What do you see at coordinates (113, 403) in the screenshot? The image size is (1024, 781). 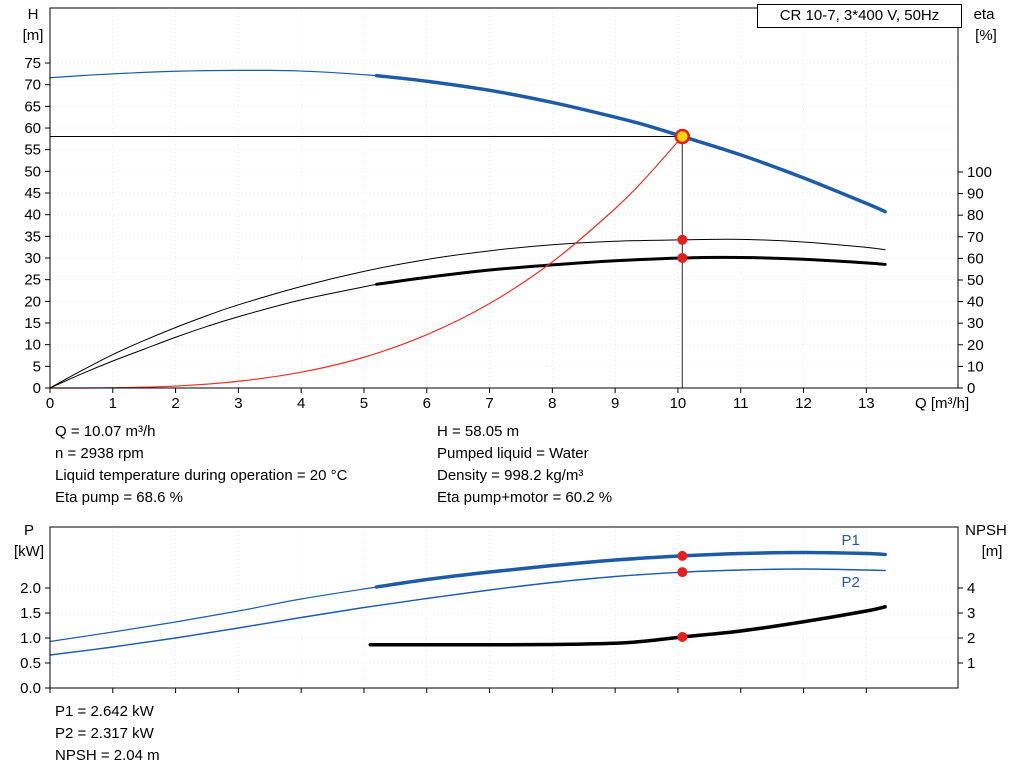 I see `x-tick-label: 1` at bounding box center [113, 403].